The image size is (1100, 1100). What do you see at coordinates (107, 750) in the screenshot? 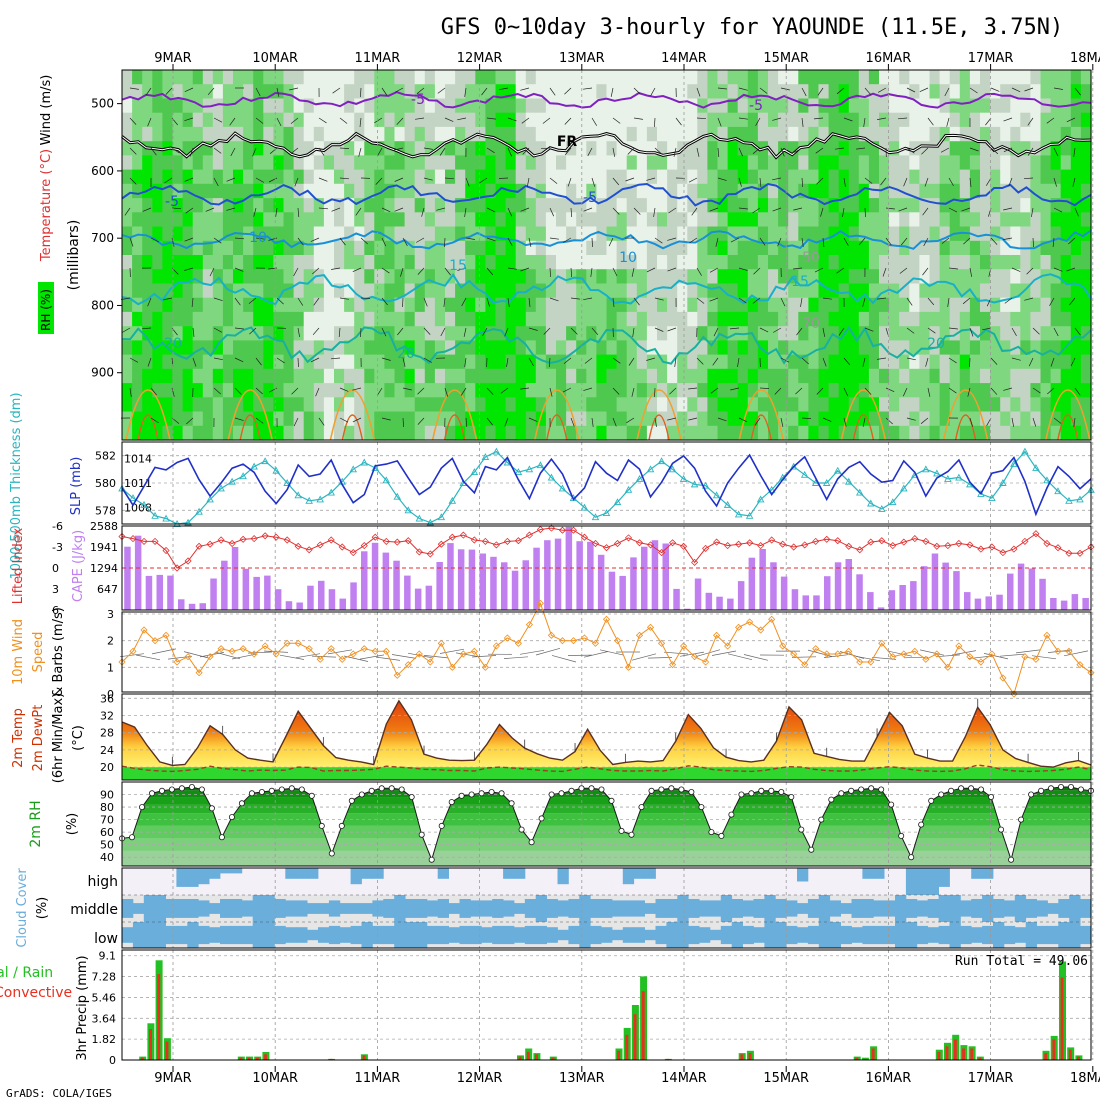
I see `temp-tick-label: 24` at bounding box center [107, 750].